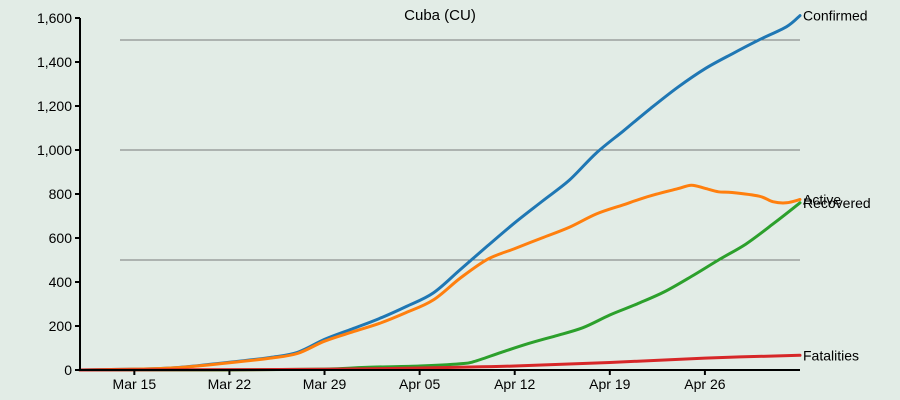 The image size is (900, 400). I want to click on y-tick-label: 1,200, so click(54, 106).